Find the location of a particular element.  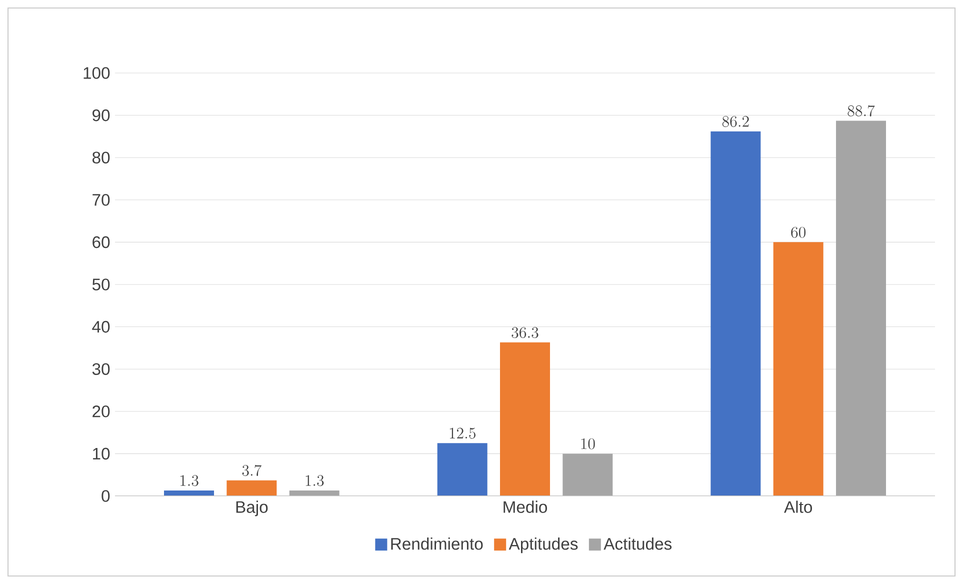

data-label: 12.5 is located at coordinates (463, 433).